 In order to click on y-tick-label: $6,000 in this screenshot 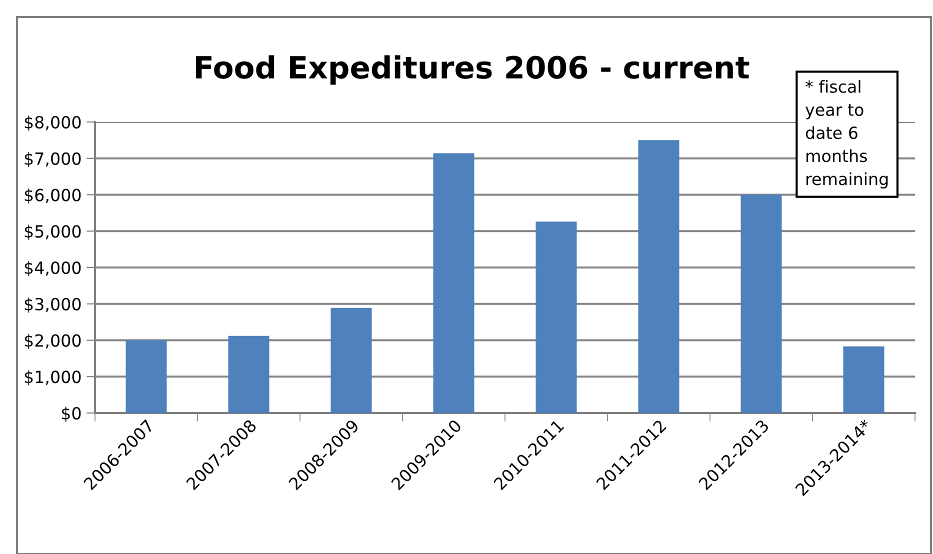, I will do `click(52, 196)`.